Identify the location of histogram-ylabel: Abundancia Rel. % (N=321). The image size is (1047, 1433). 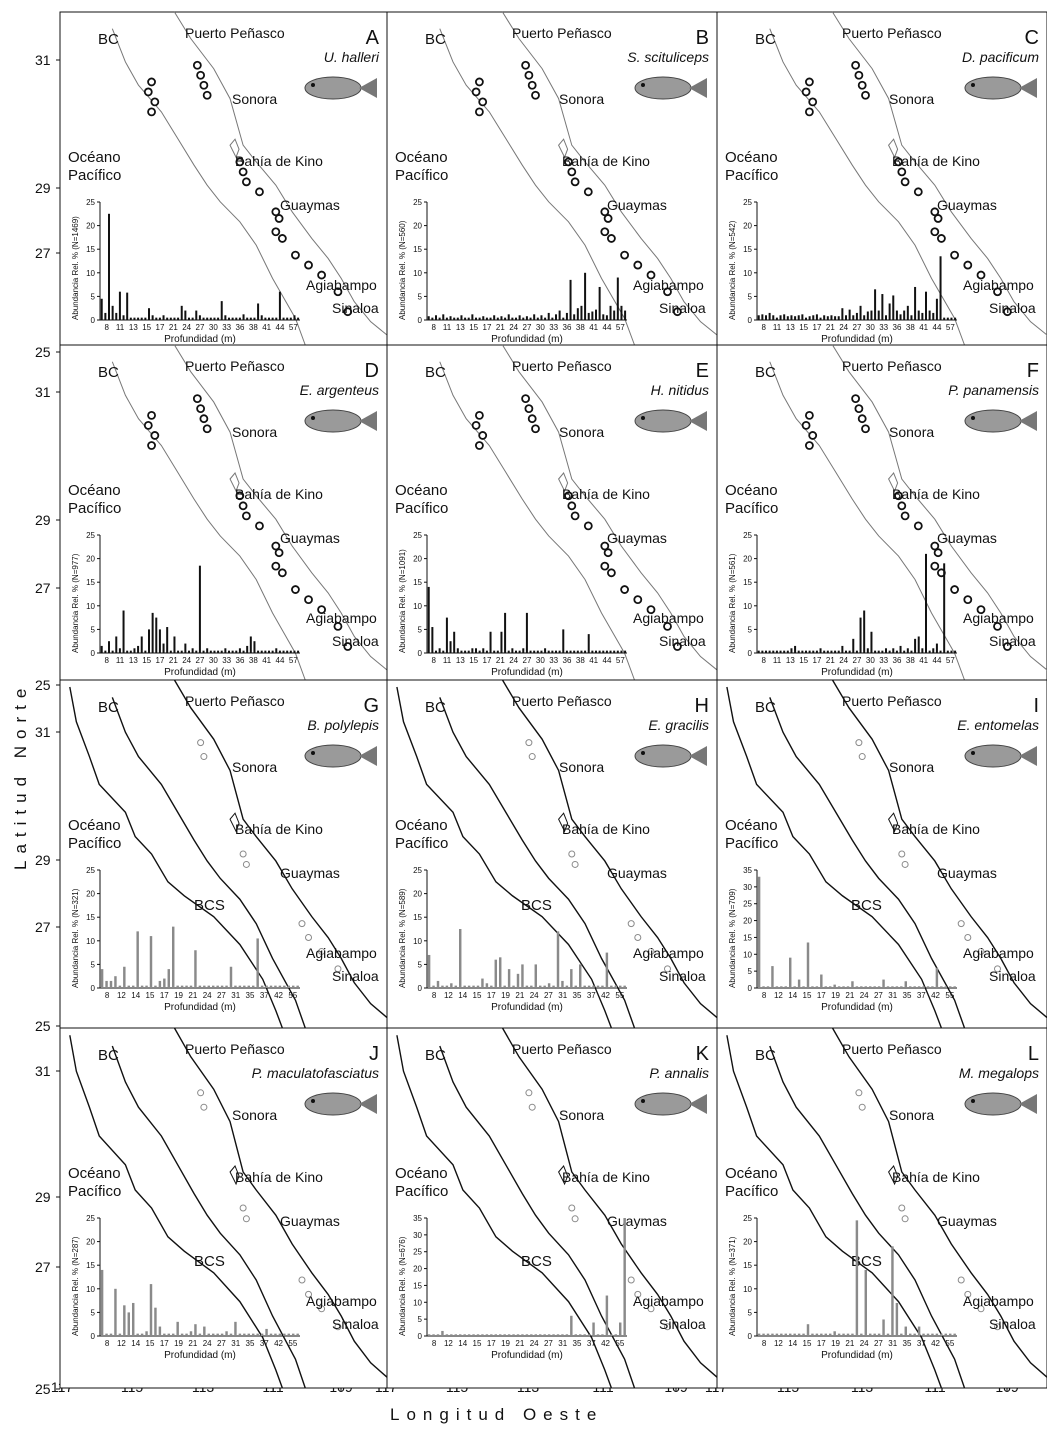
(75, 938).